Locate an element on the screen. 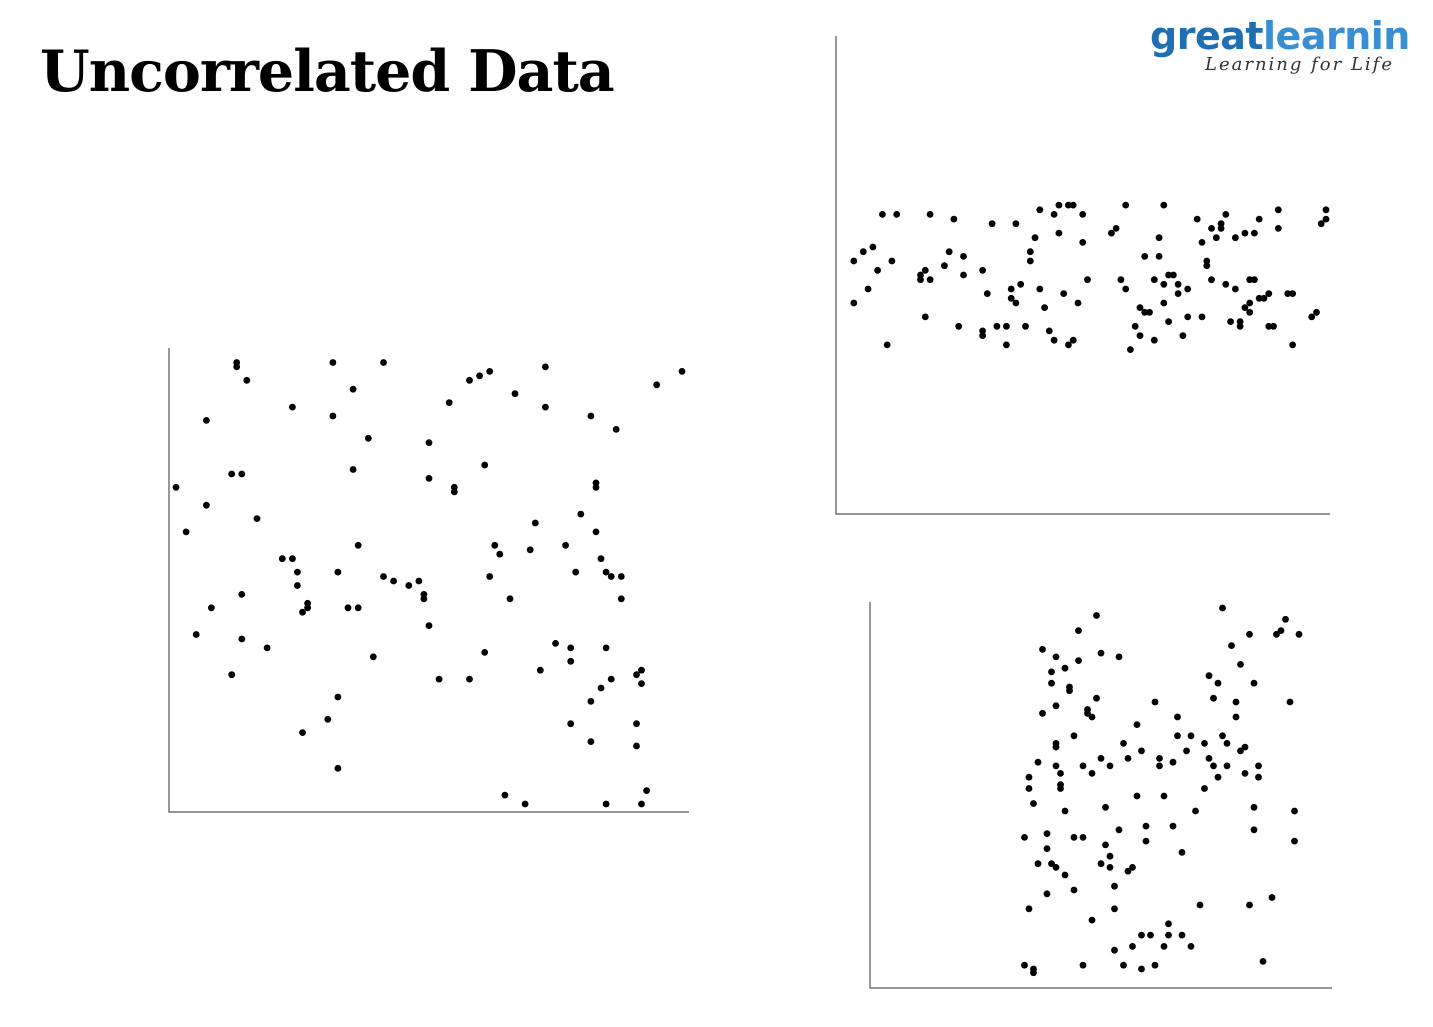 The image size is (1433, 1027). logo-word-learning: learnin is located at coordinates (1336, 36).